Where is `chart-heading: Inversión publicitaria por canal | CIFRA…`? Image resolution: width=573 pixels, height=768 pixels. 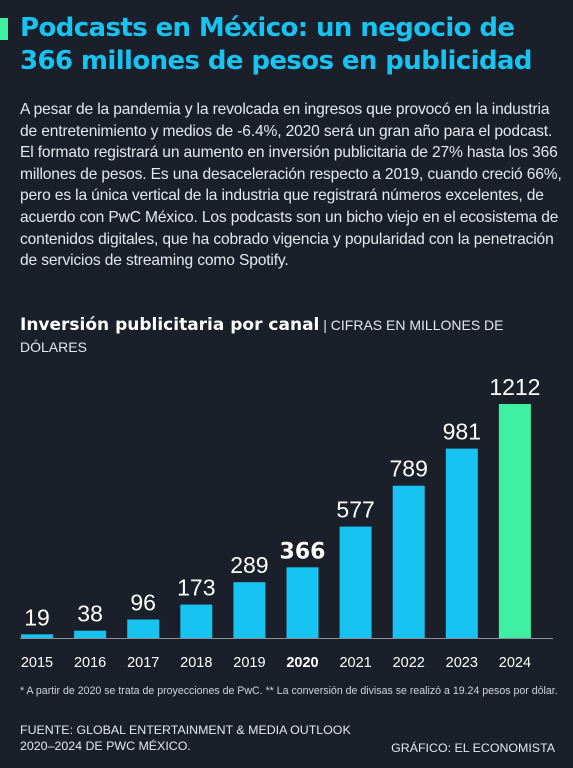 chart-heading: Inversión publicitaria por canal | CIFRA… is located at coordinates (292, 336).